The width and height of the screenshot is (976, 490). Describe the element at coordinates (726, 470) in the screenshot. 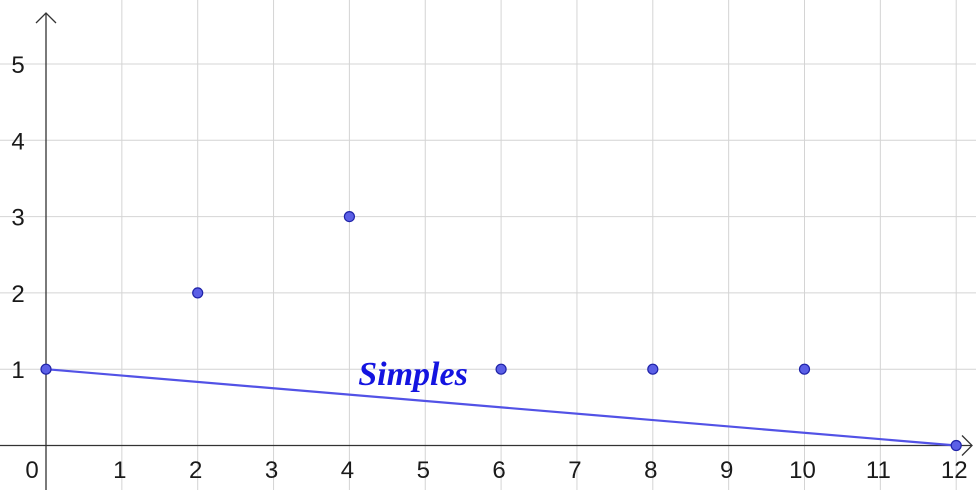

I see `x-tick-label: 9` at that location.